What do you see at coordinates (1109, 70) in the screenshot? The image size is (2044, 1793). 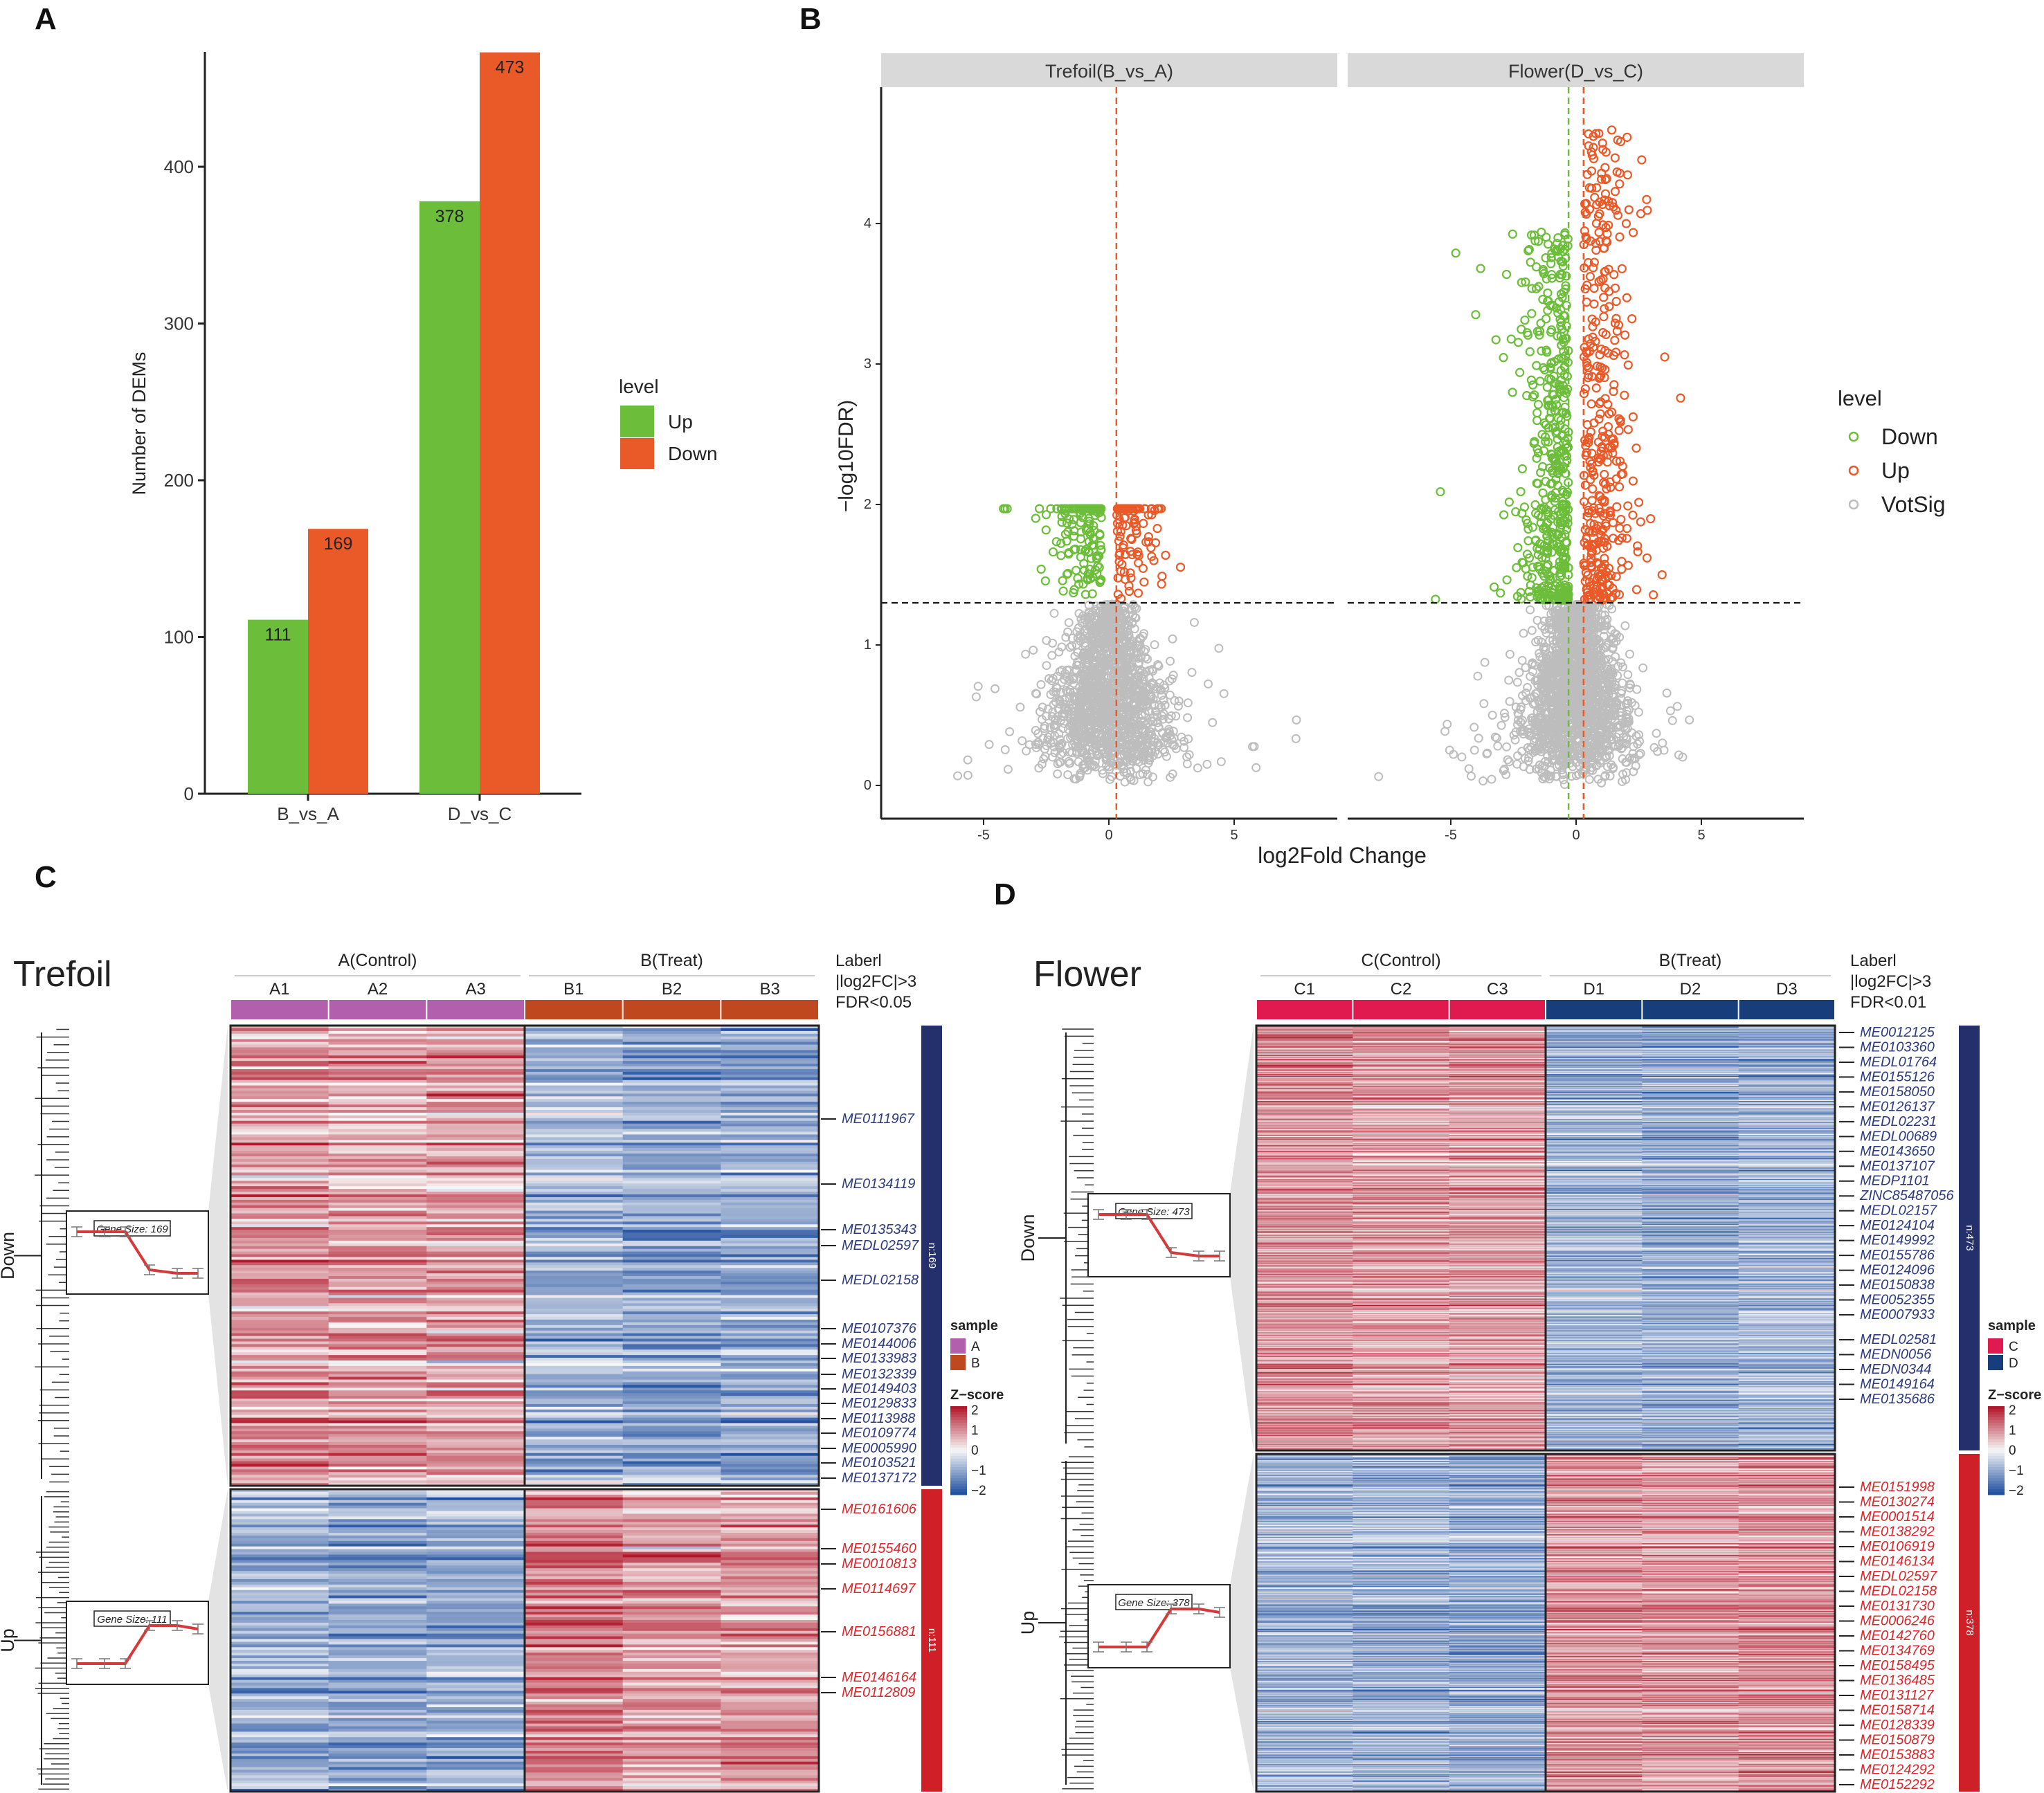 I see `facet-strip` at bounding box center [1109, 70].